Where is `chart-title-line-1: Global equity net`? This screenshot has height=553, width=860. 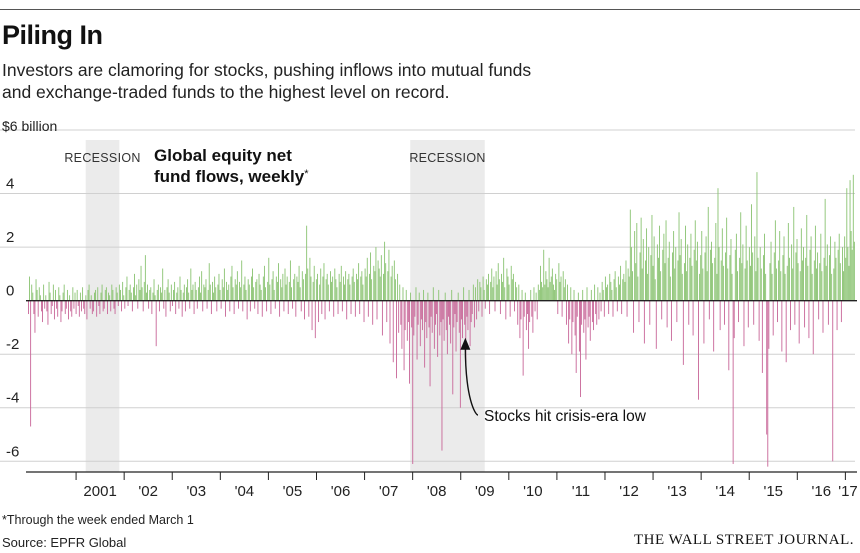 chart-title-line-1: Global equity net is located at coordinates (223, 155).